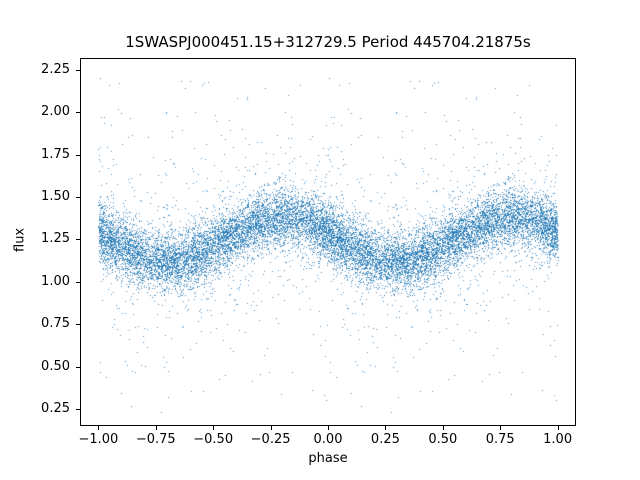  What do you see at coordinates (55, 112) in the screenshot?
I see `y-tick-label: 2.00` at bounding box center [55, 112].